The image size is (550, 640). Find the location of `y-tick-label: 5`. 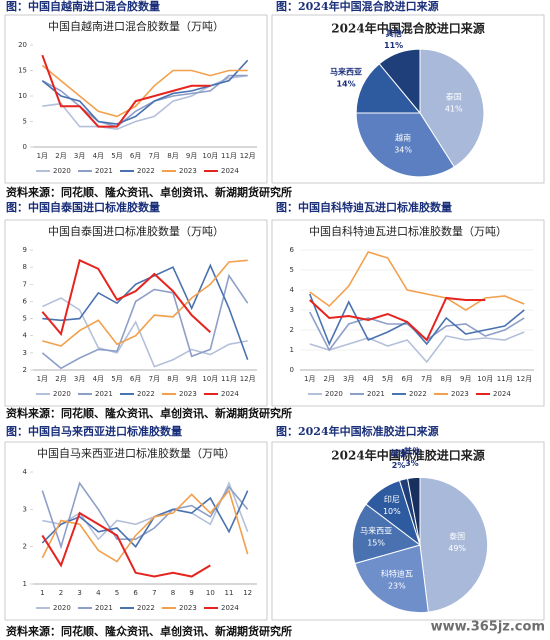

y-tick-label: 5 is located at coordinates (292, 270).